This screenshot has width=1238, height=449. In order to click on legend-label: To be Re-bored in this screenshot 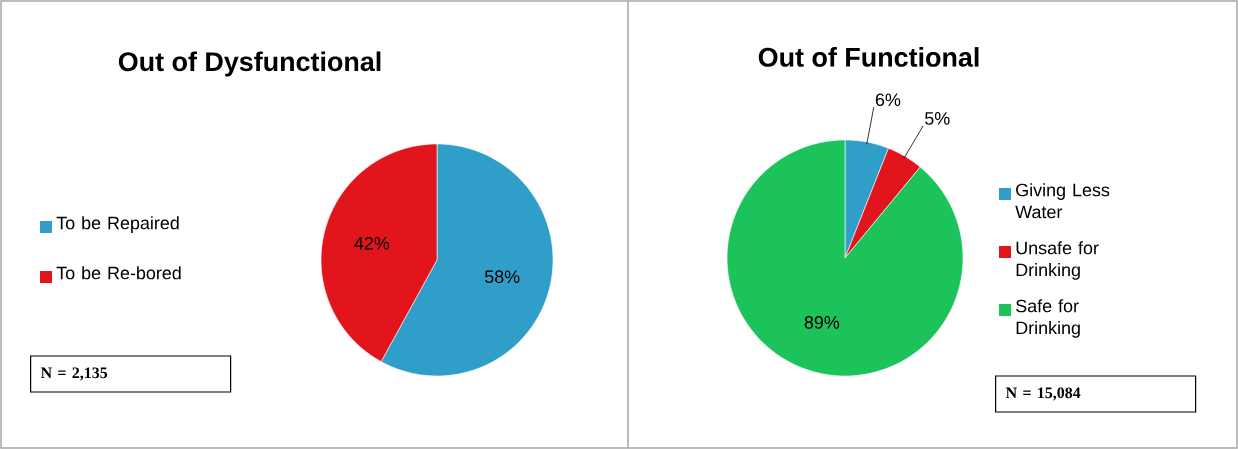, I will do `click(118, 273)`.